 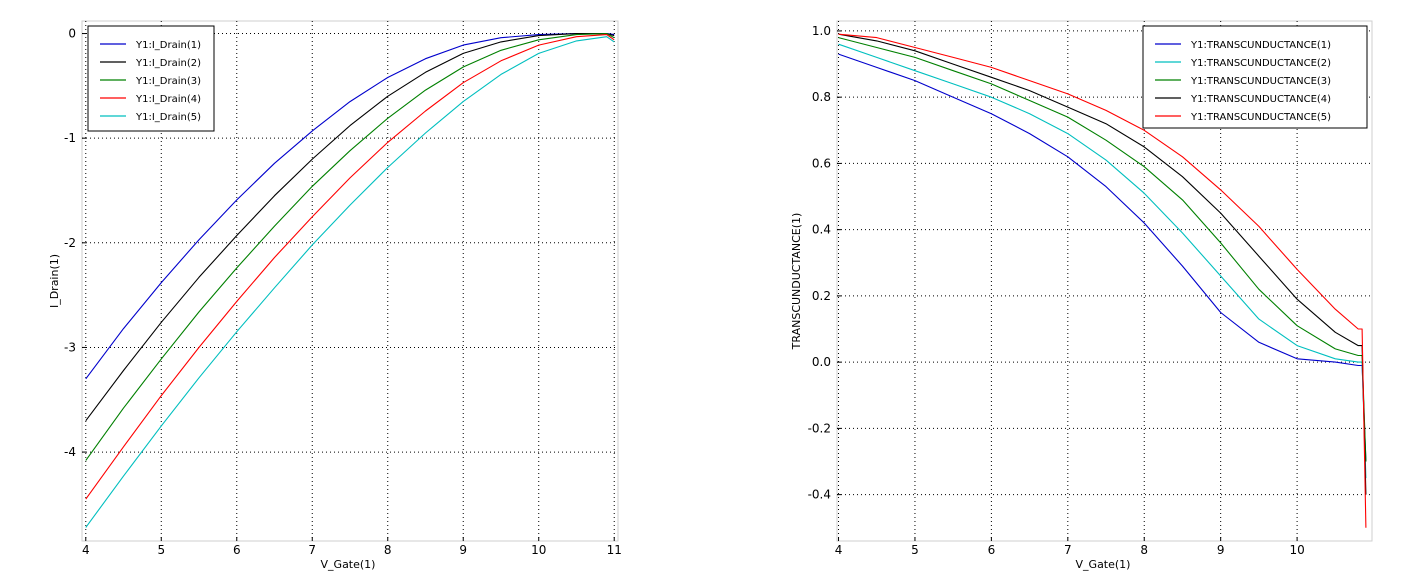 I want to click on legend-box, so click(x=1255, y=77).